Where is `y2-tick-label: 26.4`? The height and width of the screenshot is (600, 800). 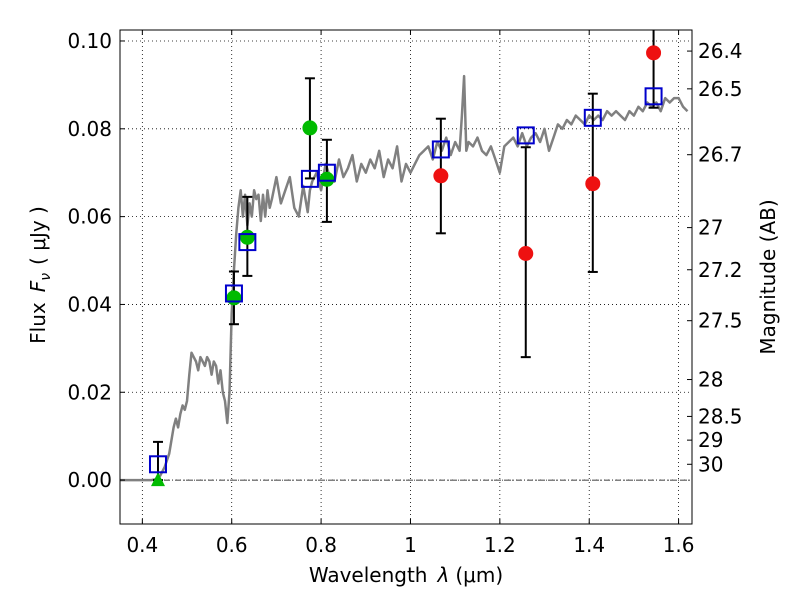 y2-tick-label: 26.4 is located at coordinates (720, 51).